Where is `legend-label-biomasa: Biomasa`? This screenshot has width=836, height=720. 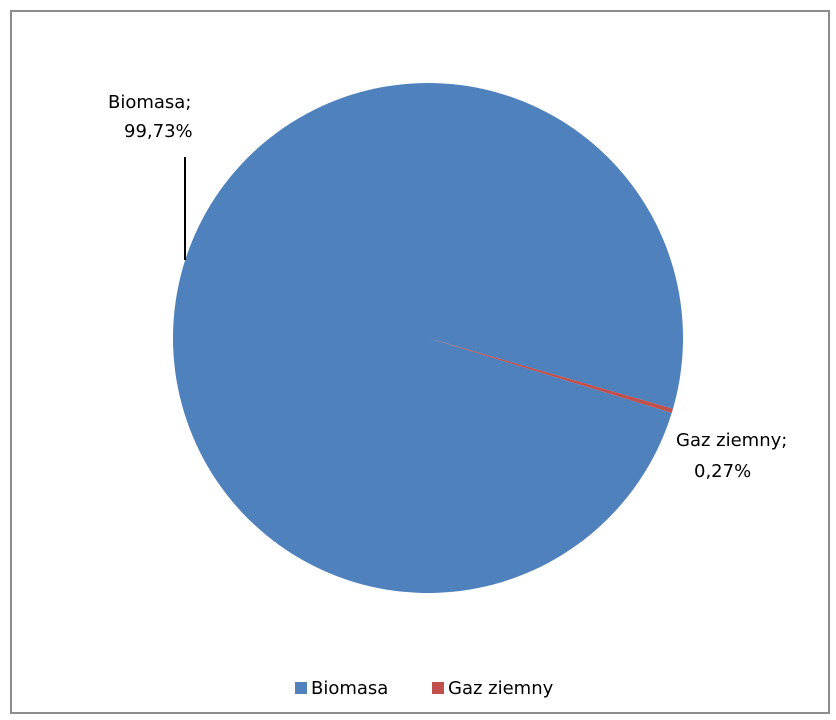
legend-label-biomasa: Biomasa is located at coordinates (349, 688).